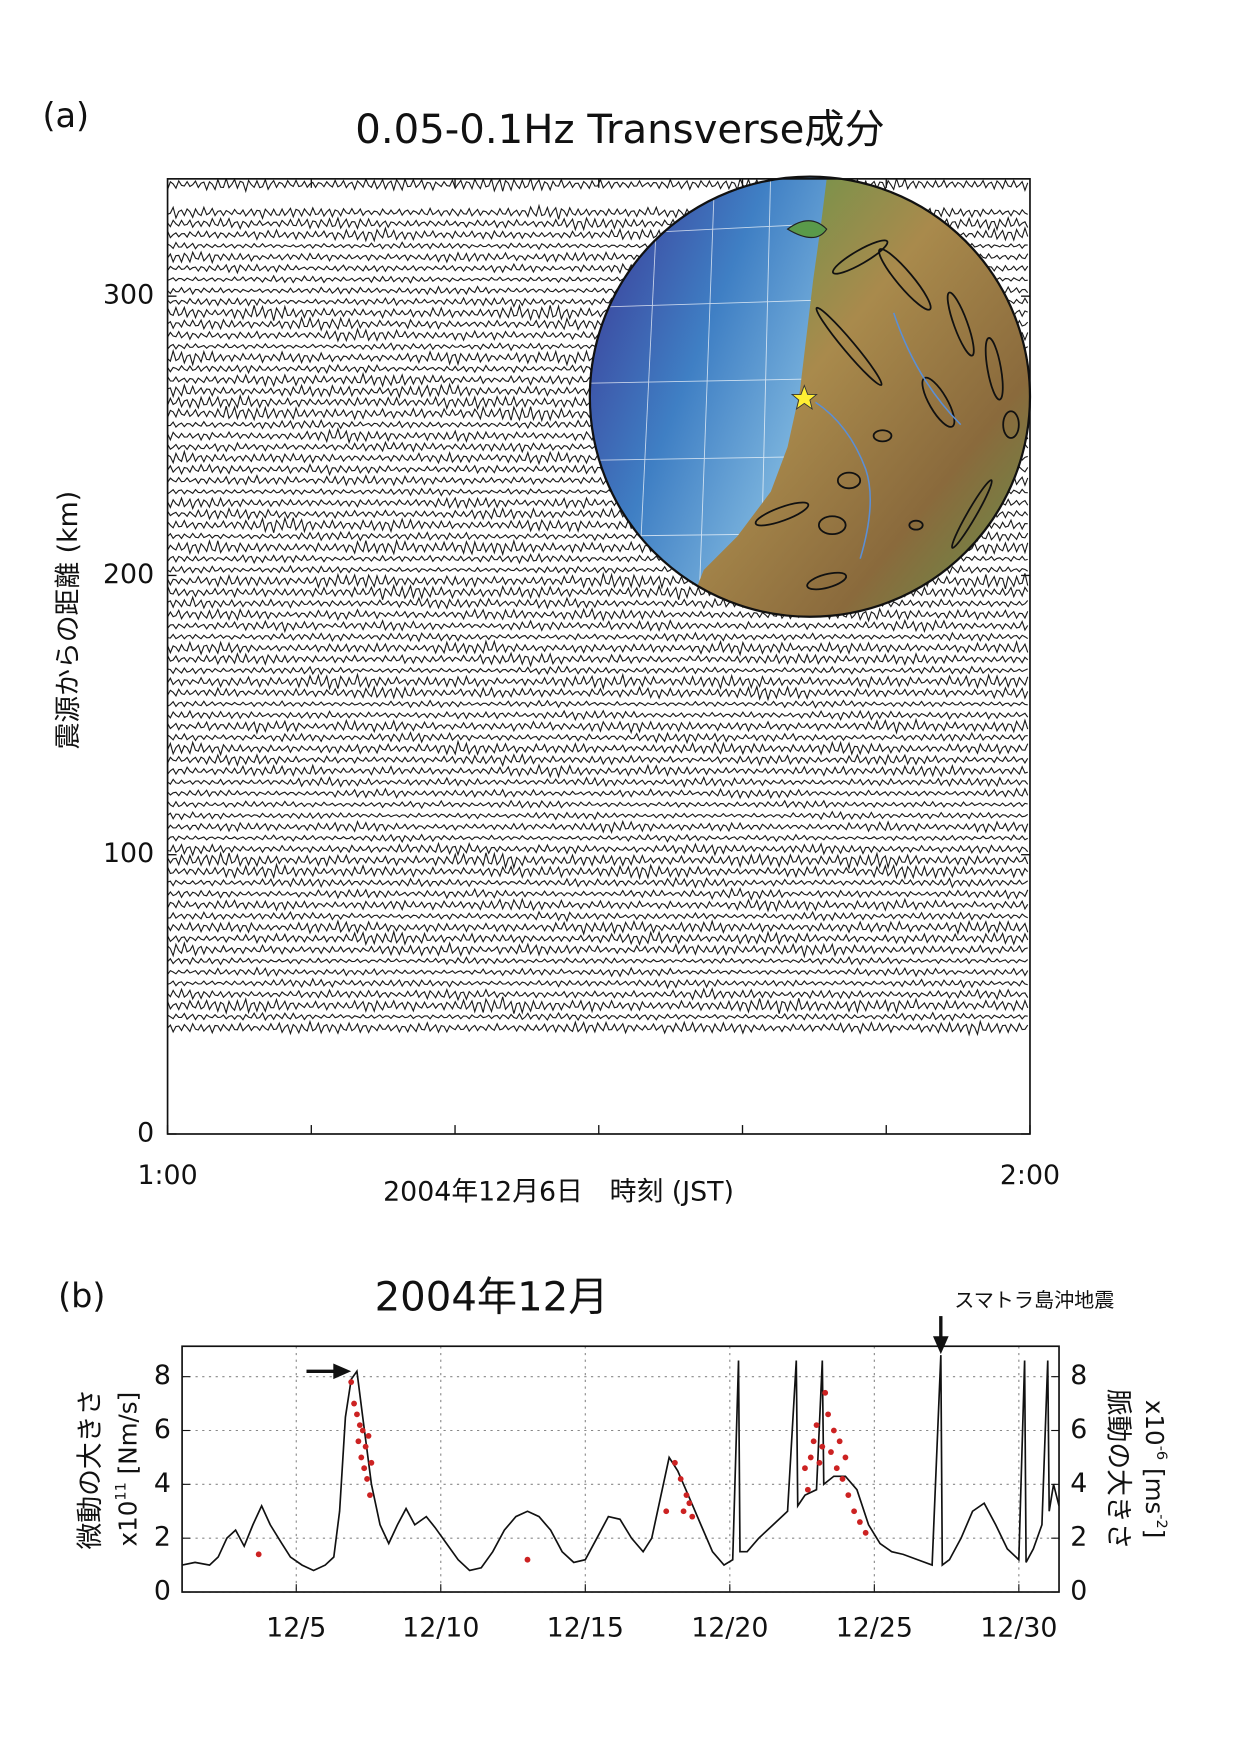 The width and height of the screenshot is (1240, 1753). Describe the element at coordinates (492, 1297) in the screenshot. I see `chart-title: 2004年12月` at that location.